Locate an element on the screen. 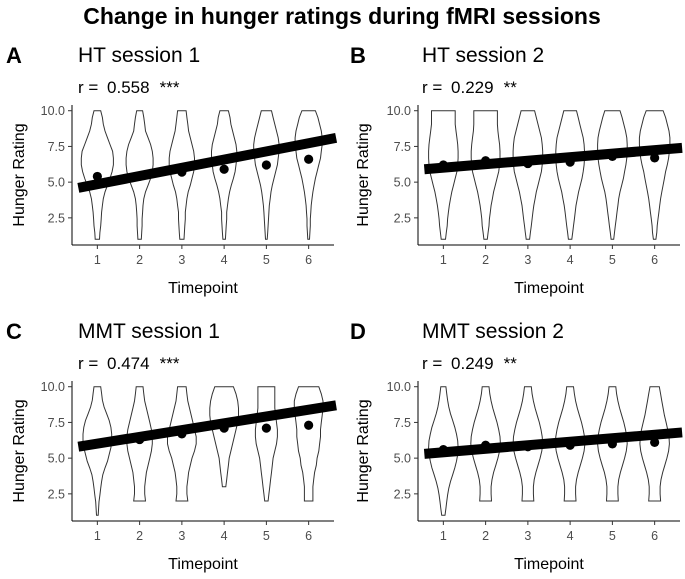 Image resolution: width=685 pixels, height=579 pixels. panel-letter: A is located at coordinates (14, 55).